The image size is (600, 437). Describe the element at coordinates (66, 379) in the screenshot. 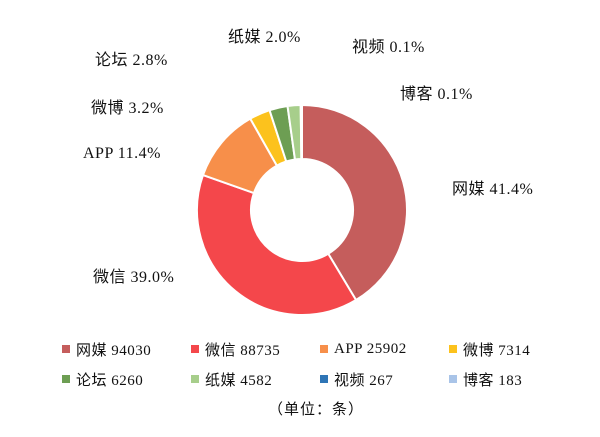

I see `legend-swatch-luntan` at that location.